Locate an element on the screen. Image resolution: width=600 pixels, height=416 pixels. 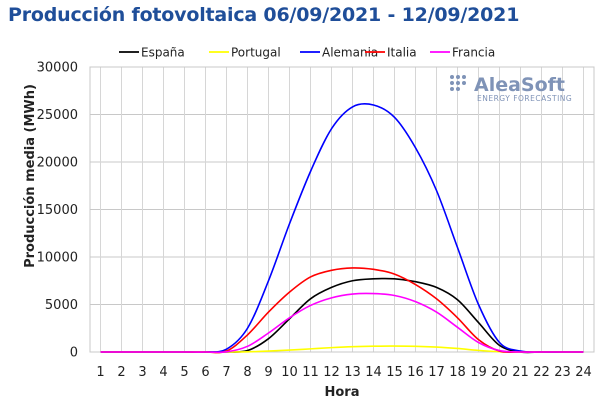
x-tick-label: 10 is located at coordinates (289, 372).